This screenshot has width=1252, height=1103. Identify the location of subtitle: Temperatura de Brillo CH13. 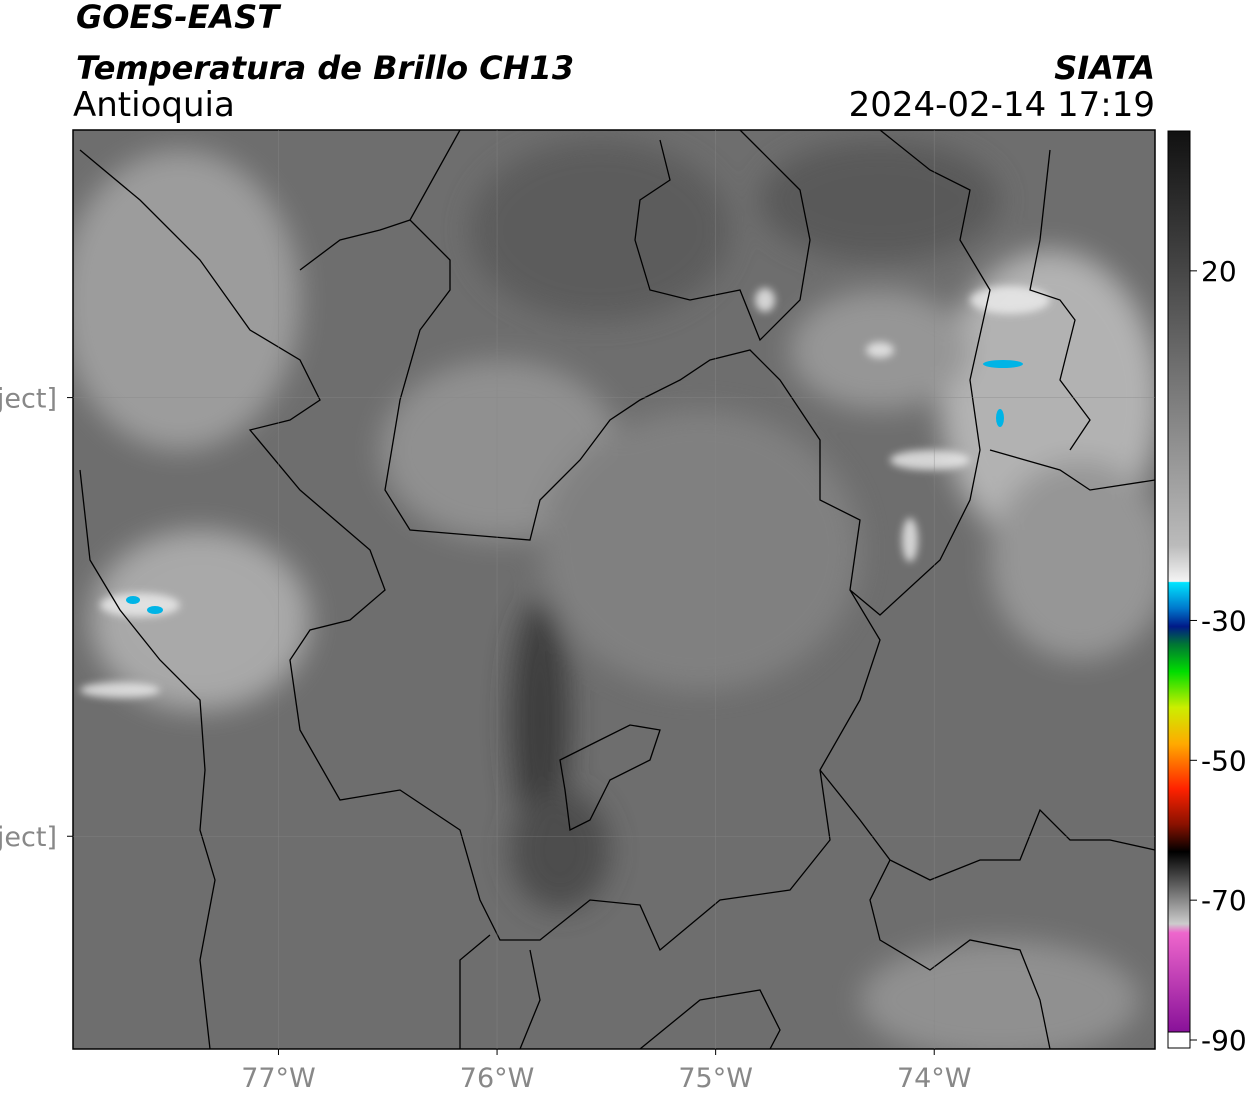
(325, 68).